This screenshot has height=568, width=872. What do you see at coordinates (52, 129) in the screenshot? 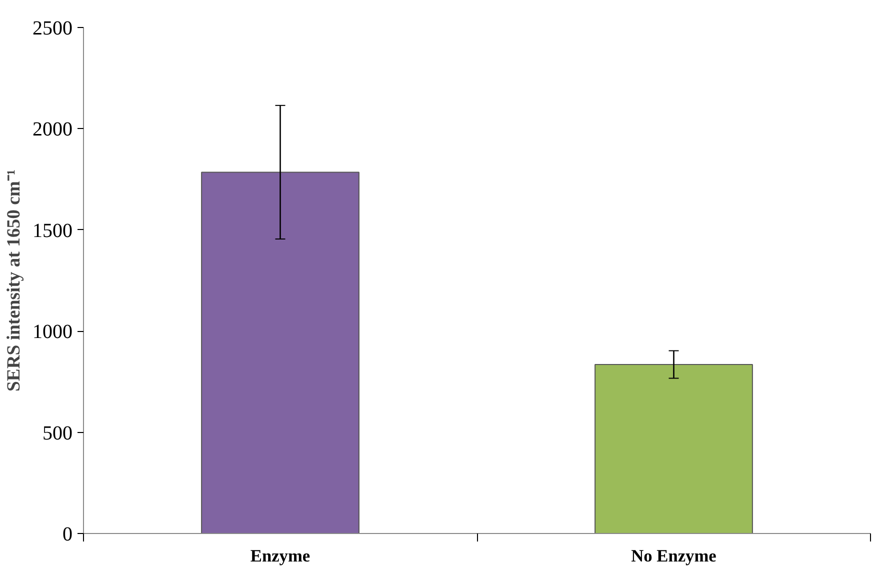
I see `y-tick-label: 2000` at bounding box center [52, 129].